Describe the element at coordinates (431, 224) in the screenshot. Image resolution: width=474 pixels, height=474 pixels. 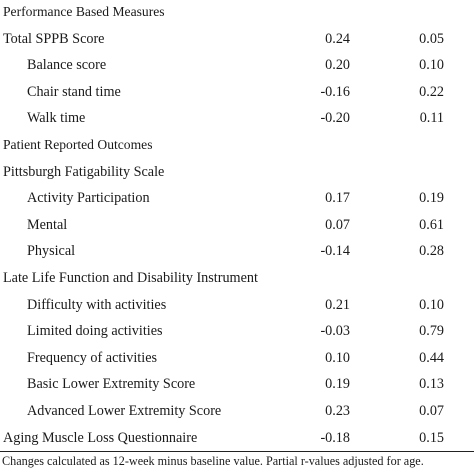
I see `p-value: 0.61` at that location.